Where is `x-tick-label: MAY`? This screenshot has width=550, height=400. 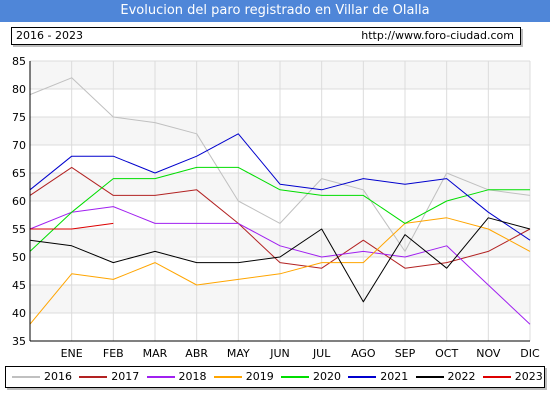 x-tick-label: MAY is located at coordinates (238, 353).